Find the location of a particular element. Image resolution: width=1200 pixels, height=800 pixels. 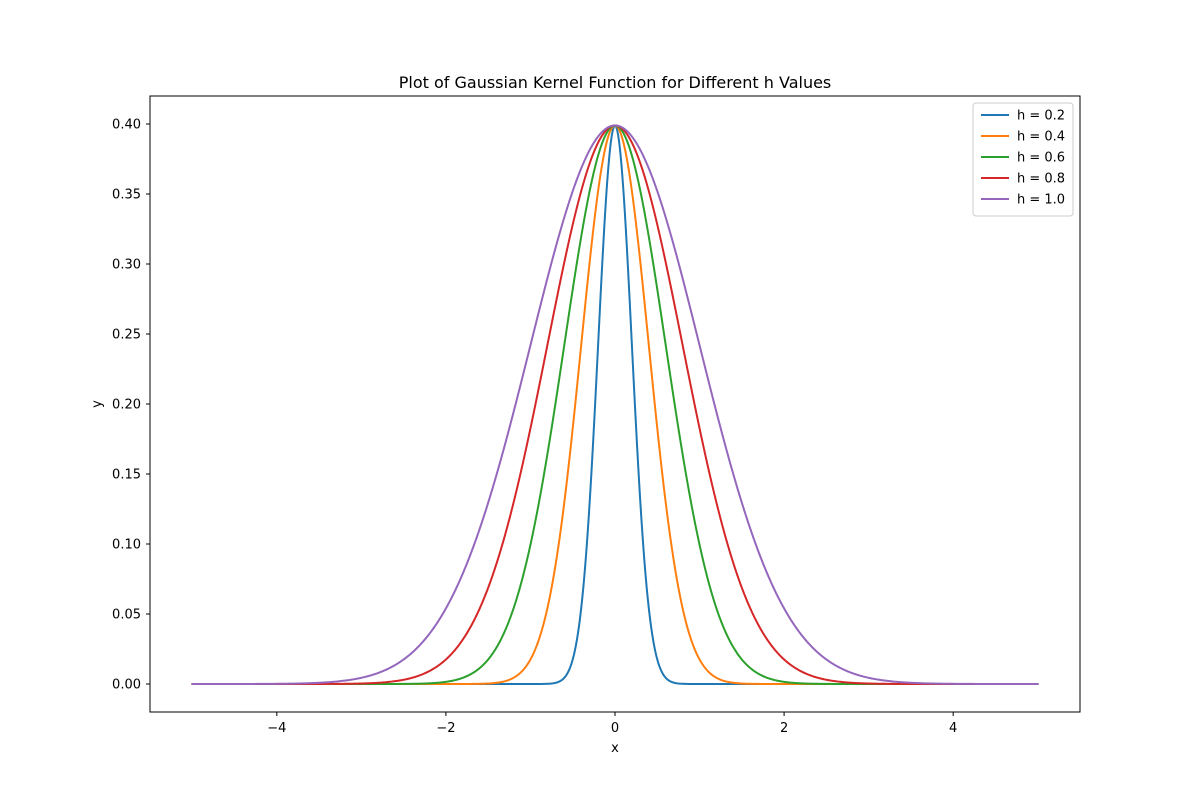

legend-label: h = 1.0 is located at coordinates (1041, 200).